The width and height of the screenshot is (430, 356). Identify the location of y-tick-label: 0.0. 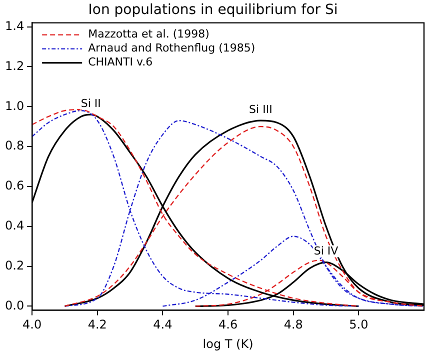
(14, 305).